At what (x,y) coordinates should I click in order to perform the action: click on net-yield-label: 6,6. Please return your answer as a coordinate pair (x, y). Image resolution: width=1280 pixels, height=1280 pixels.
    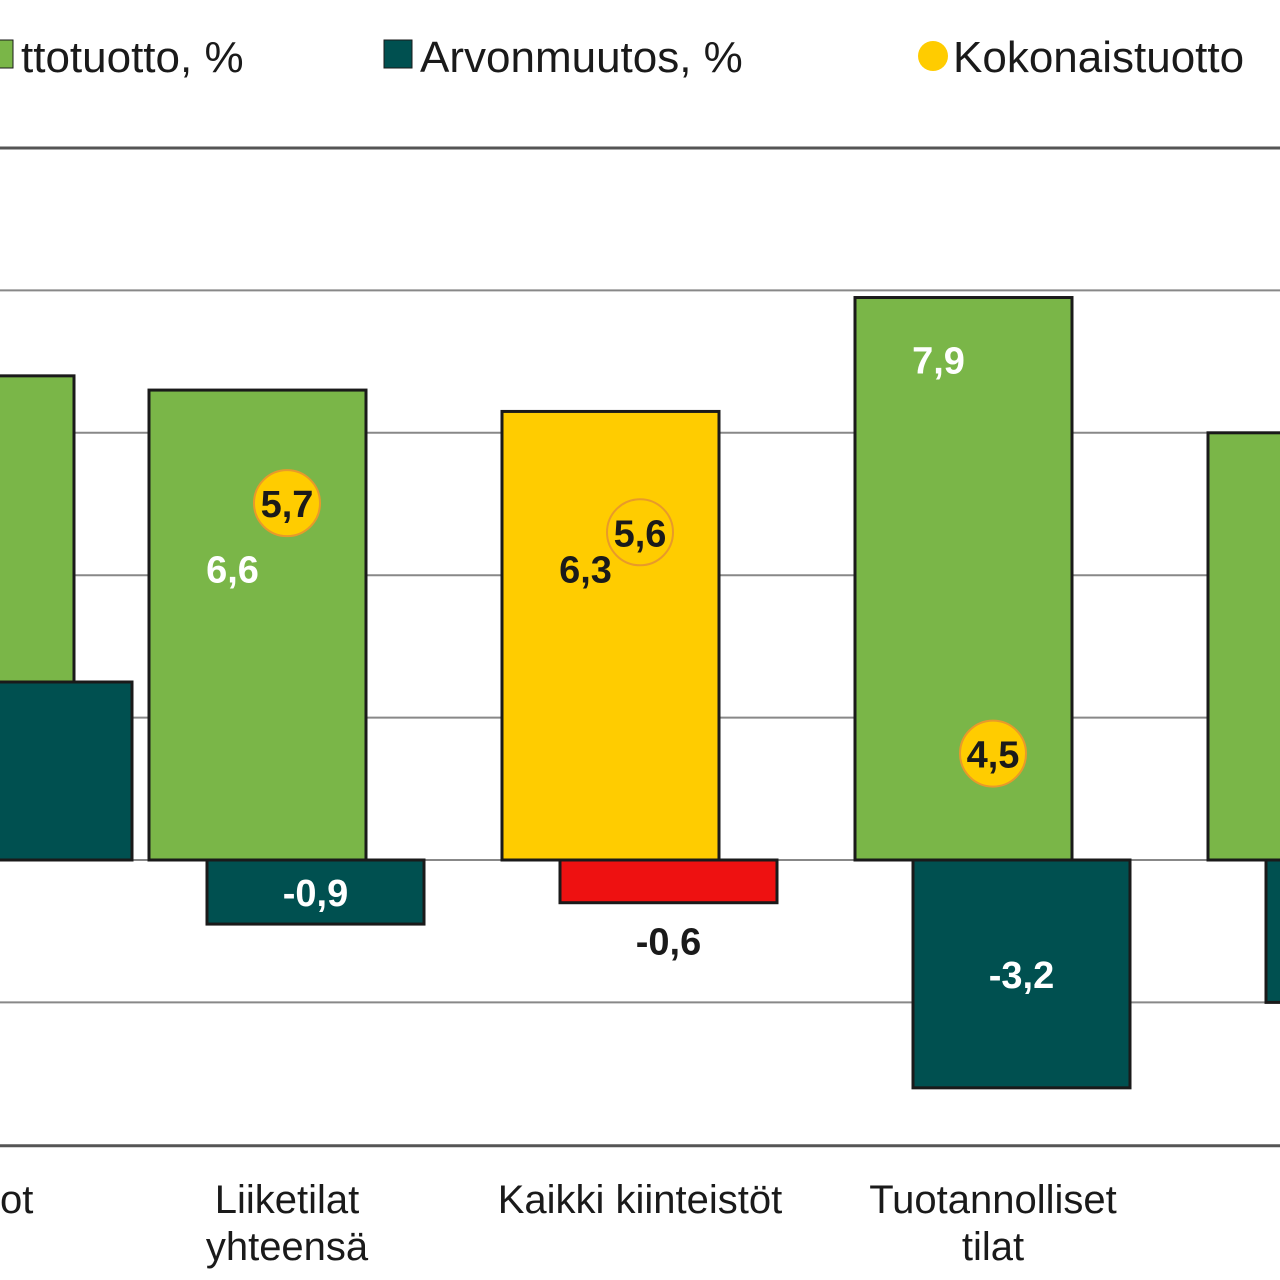
    Looking at the image, I should click on (232, 570).